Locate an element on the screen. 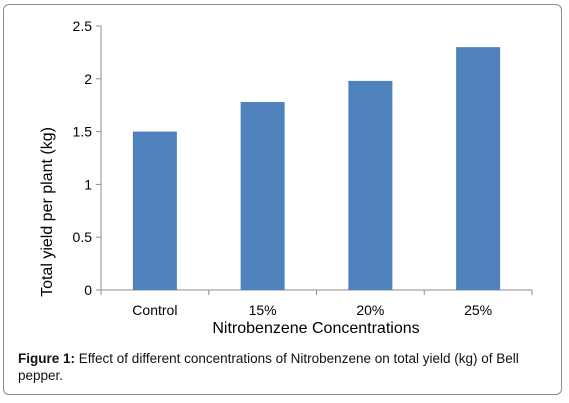  y-tick-label: 2 is located at coordinates (88, 79).